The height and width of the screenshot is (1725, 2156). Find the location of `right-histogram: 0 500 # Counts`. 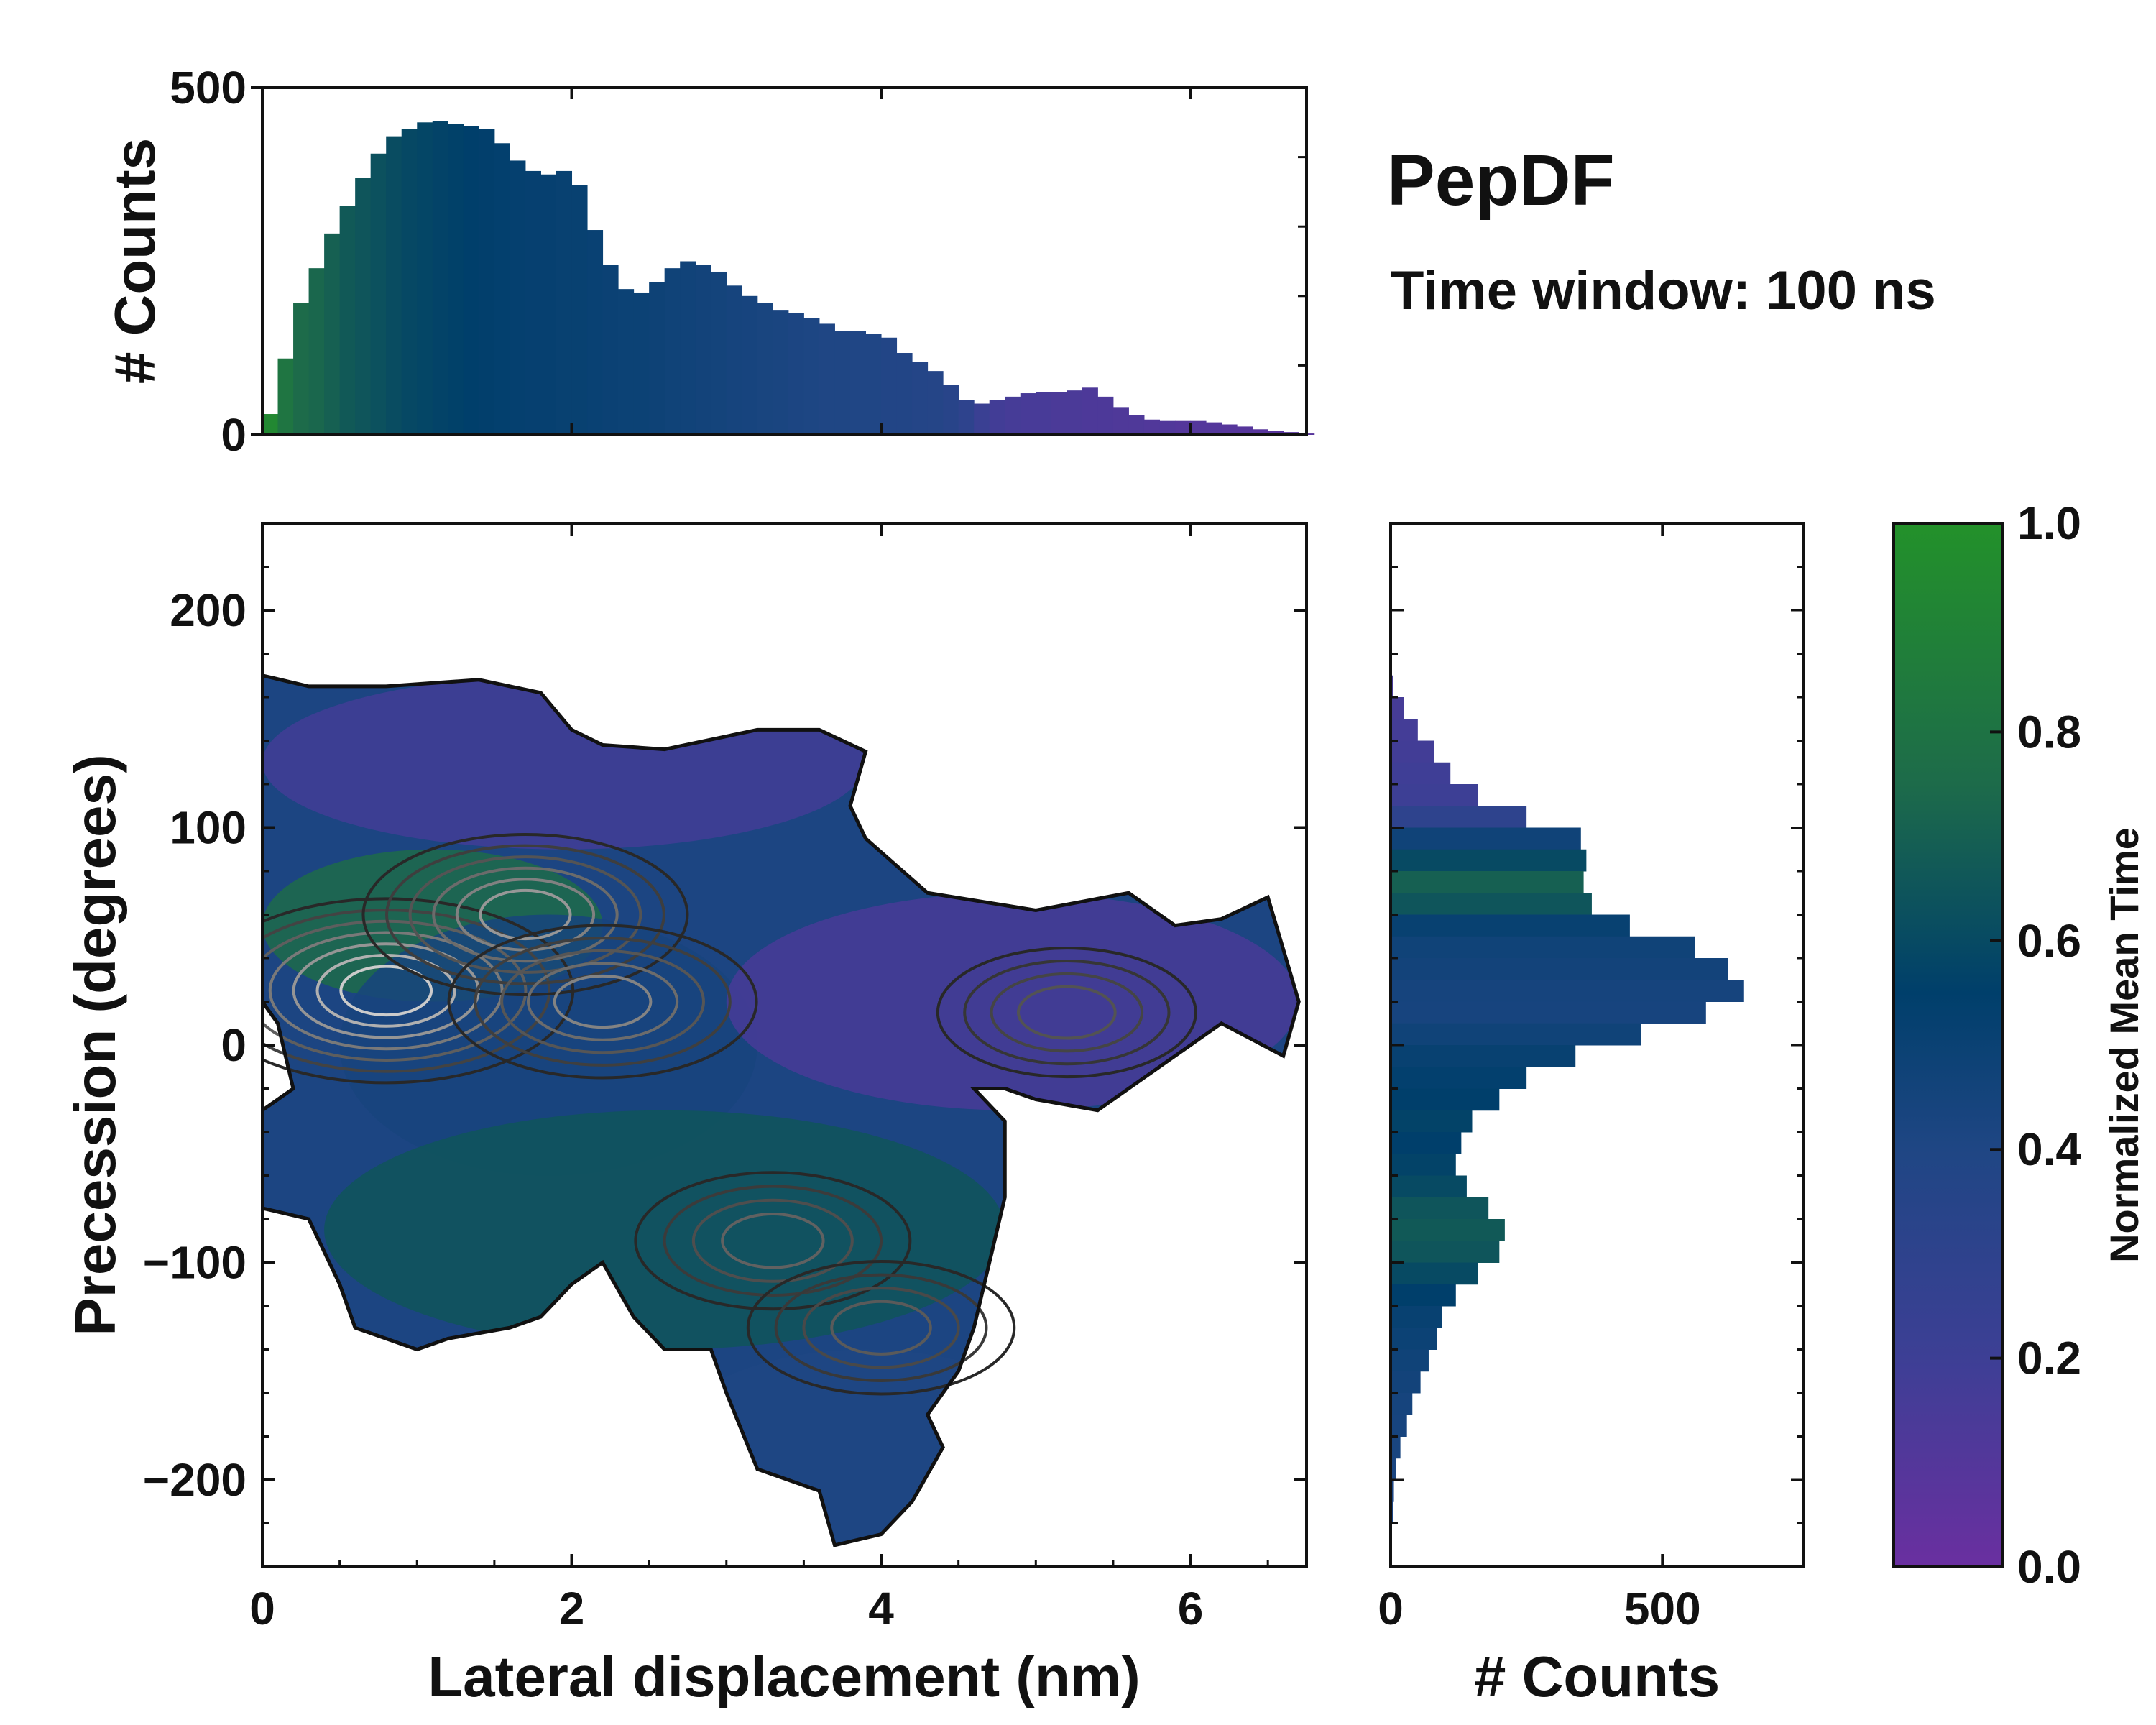

right-histogram: 0 500 # Counts is located at coordinates (1592, 1115).